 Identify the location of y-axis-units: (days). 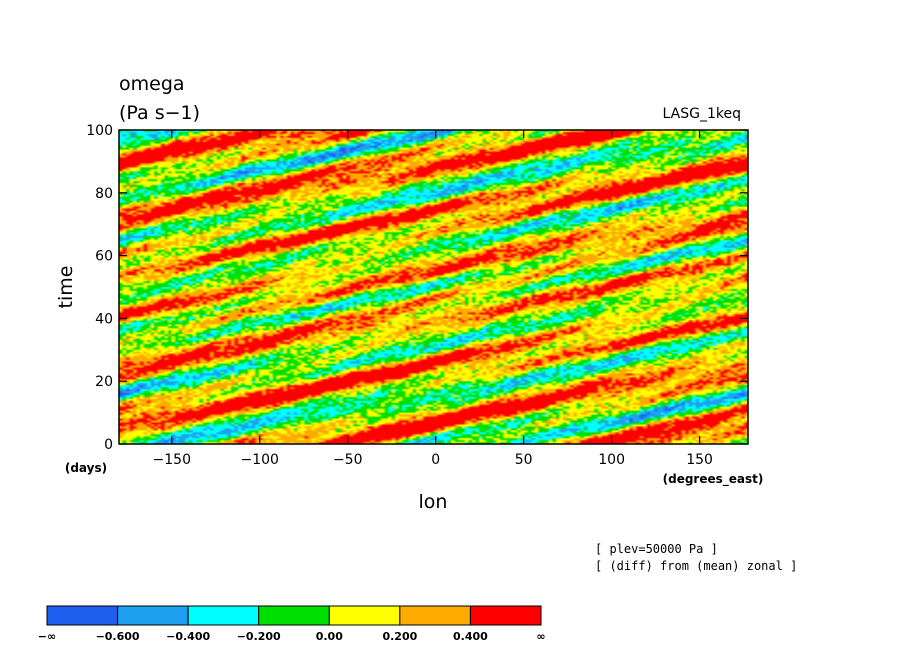
(86, 468).